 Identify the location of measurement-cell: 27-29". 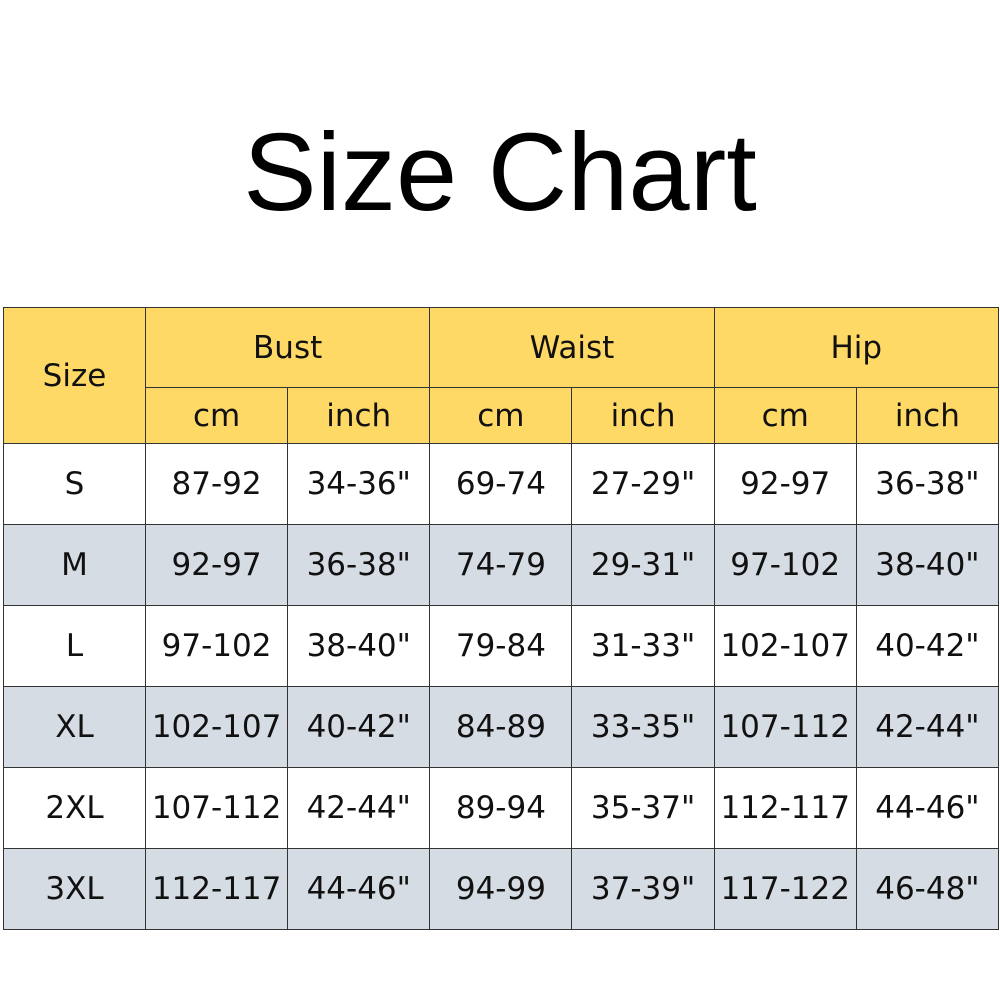
(643, 484).